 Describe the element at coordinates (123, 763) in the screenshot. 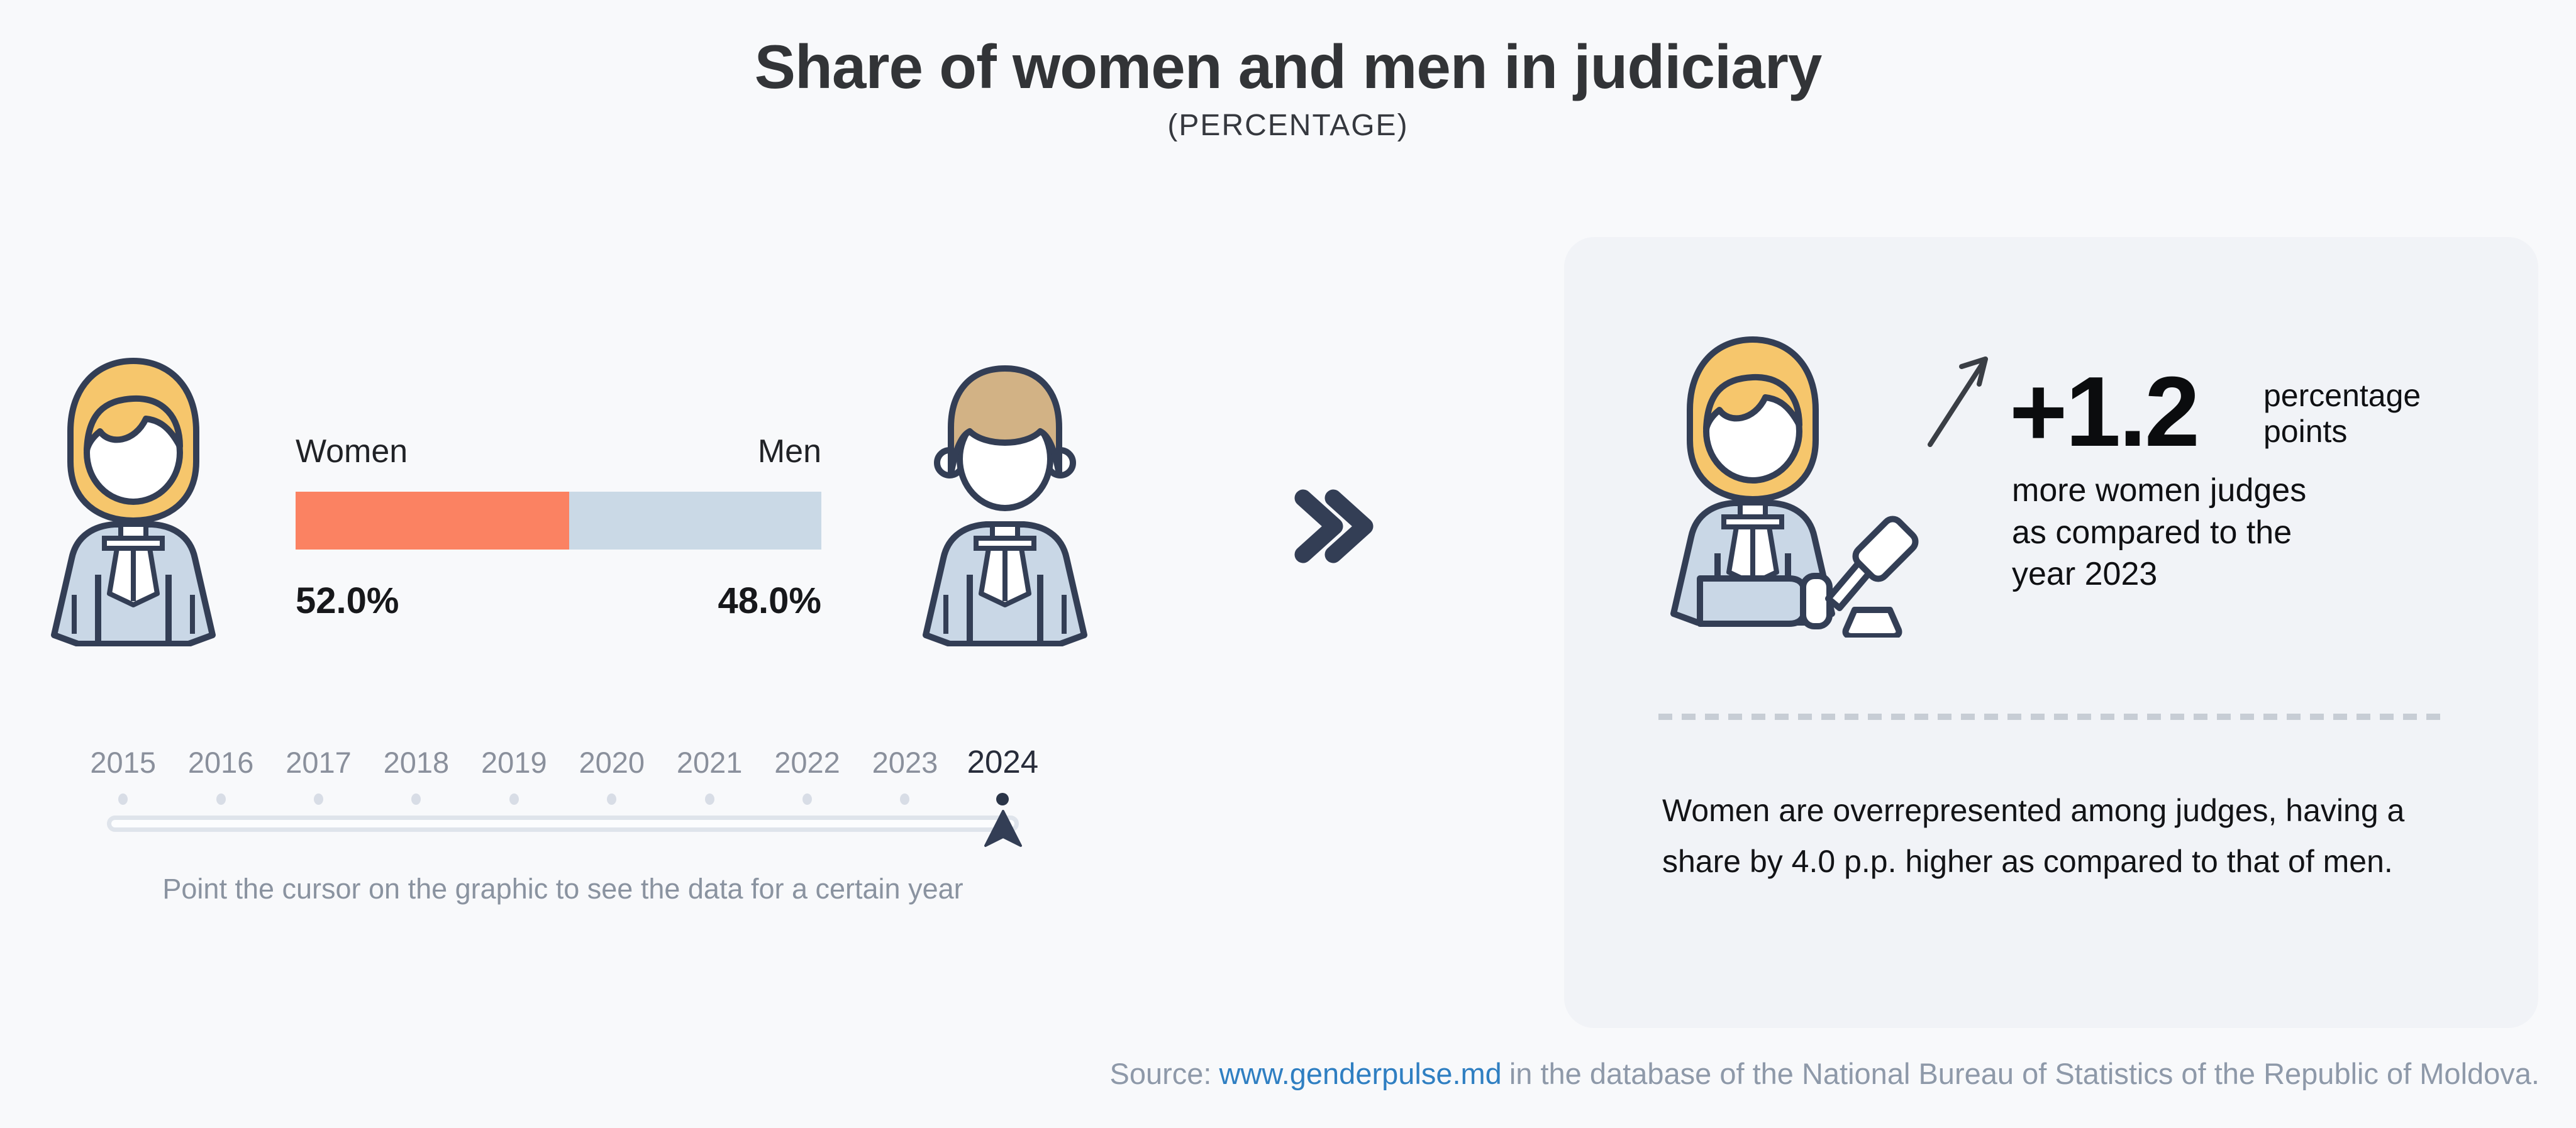

I see `timeline-year-2015: 2015` at that location.